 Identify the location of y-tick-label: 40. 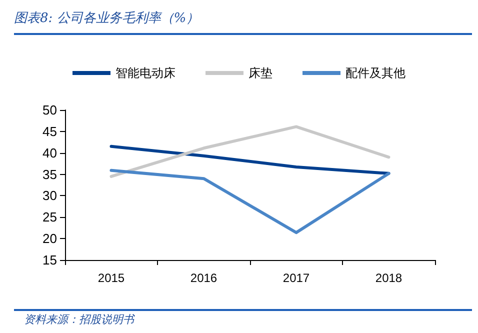
(49, 152).